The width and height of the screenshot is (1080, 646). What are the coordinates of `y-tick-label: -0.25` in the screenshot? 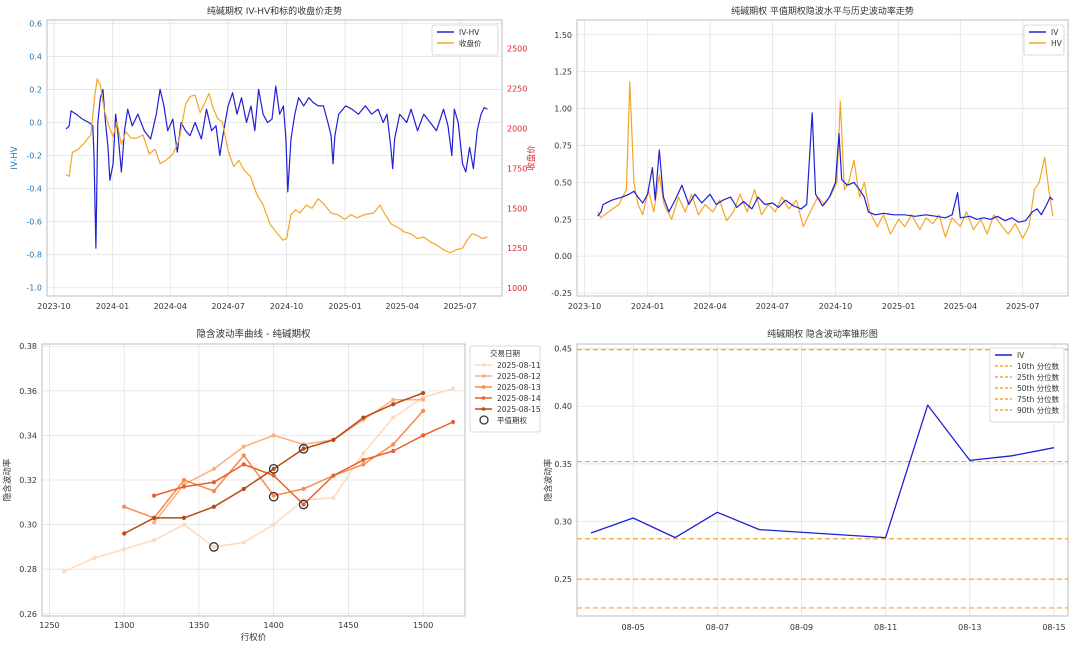 It's located at (561, 293).